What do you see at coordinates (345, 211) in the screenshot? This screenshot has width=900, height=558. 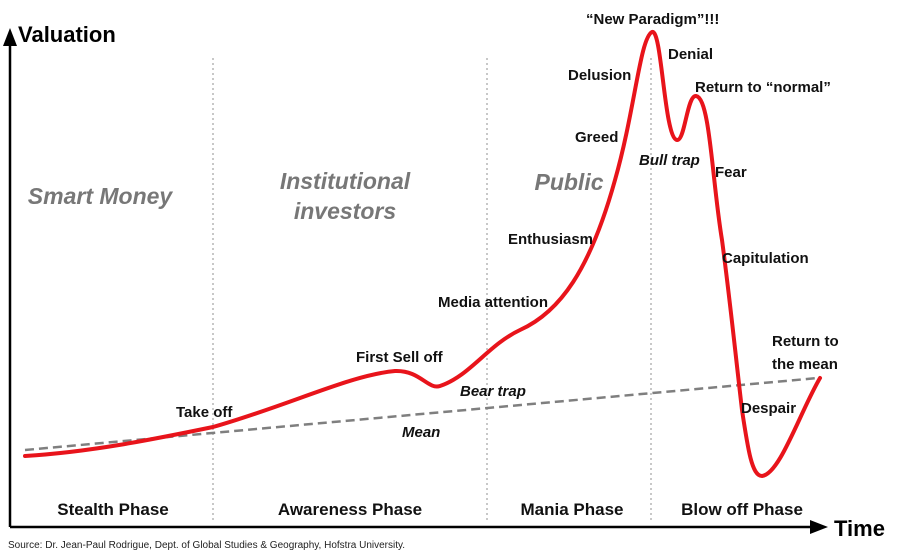 I see `group-institutional-line2: investors` at bounding box center [345, 211].